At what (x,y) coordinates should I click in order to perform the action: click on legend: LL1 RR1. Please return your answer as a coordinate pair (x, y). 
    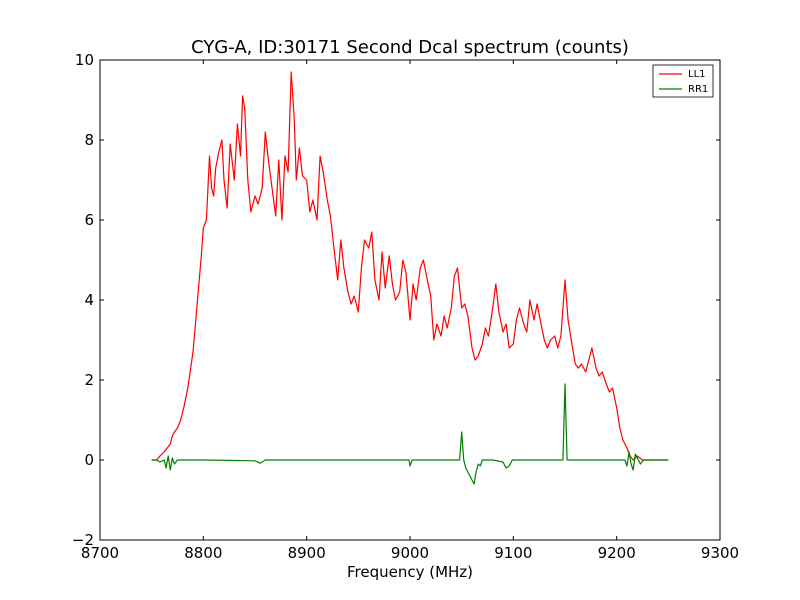
    Looking at the image, I should click on (683, 81).